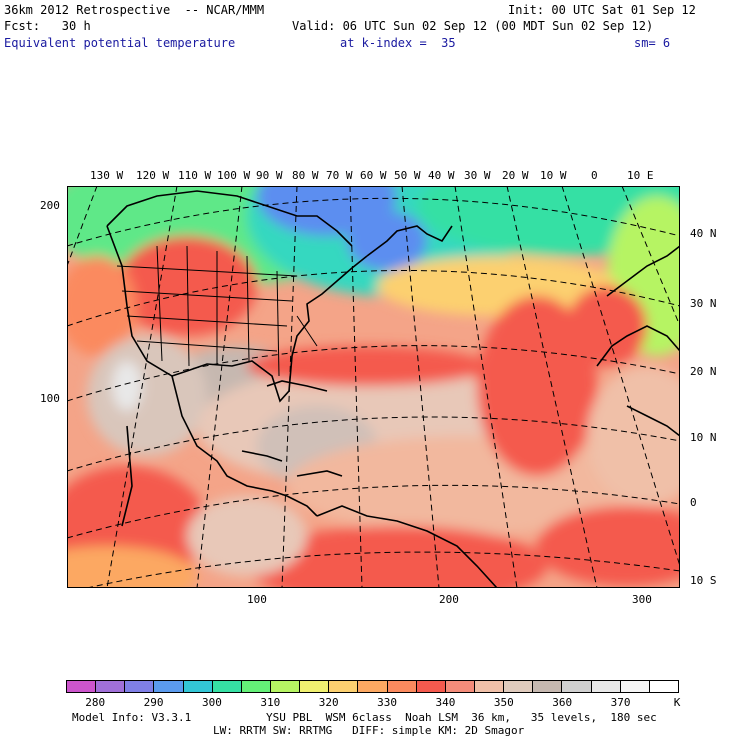 The height and width of the screenshot is (740, 740). I want to click on colorbar-tick-label: 350, so click(503, 702).